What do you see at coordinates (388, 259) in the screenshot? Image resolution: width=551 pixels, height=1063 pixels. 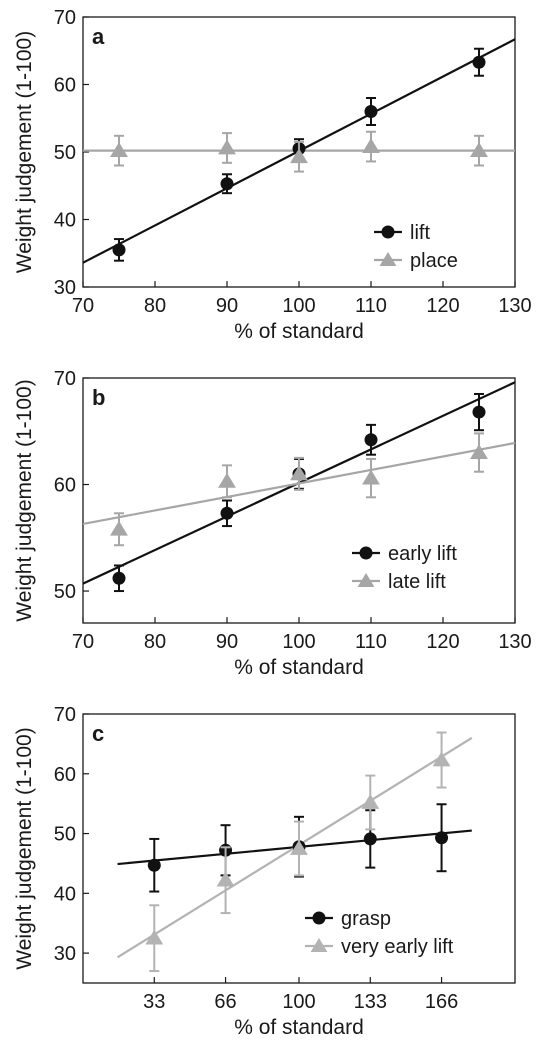 I see `legend-marker-place` at bounding box center [388, 259].